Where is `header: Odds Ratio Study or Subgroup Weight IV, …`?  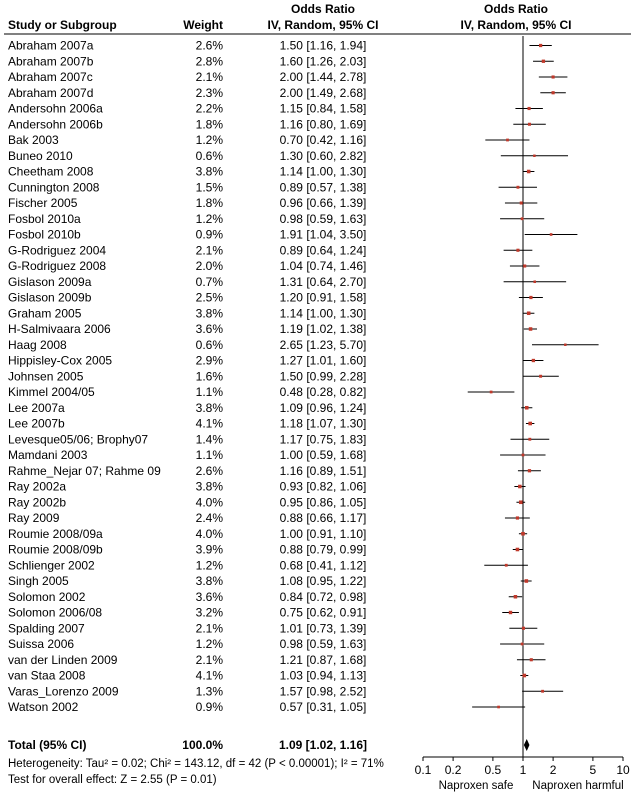 header: Odds Ratio Study or Subgroup Weight IV, … is located at coordinates (317, 18).